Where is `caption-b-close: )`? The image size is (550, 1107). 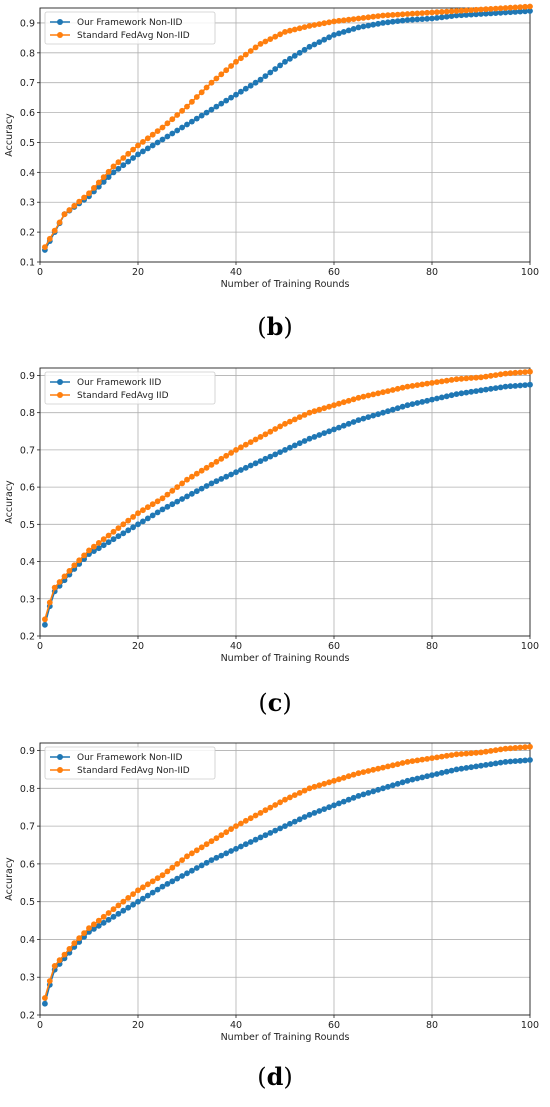
caption-b-close: ) is located at coordinates (288, 327).